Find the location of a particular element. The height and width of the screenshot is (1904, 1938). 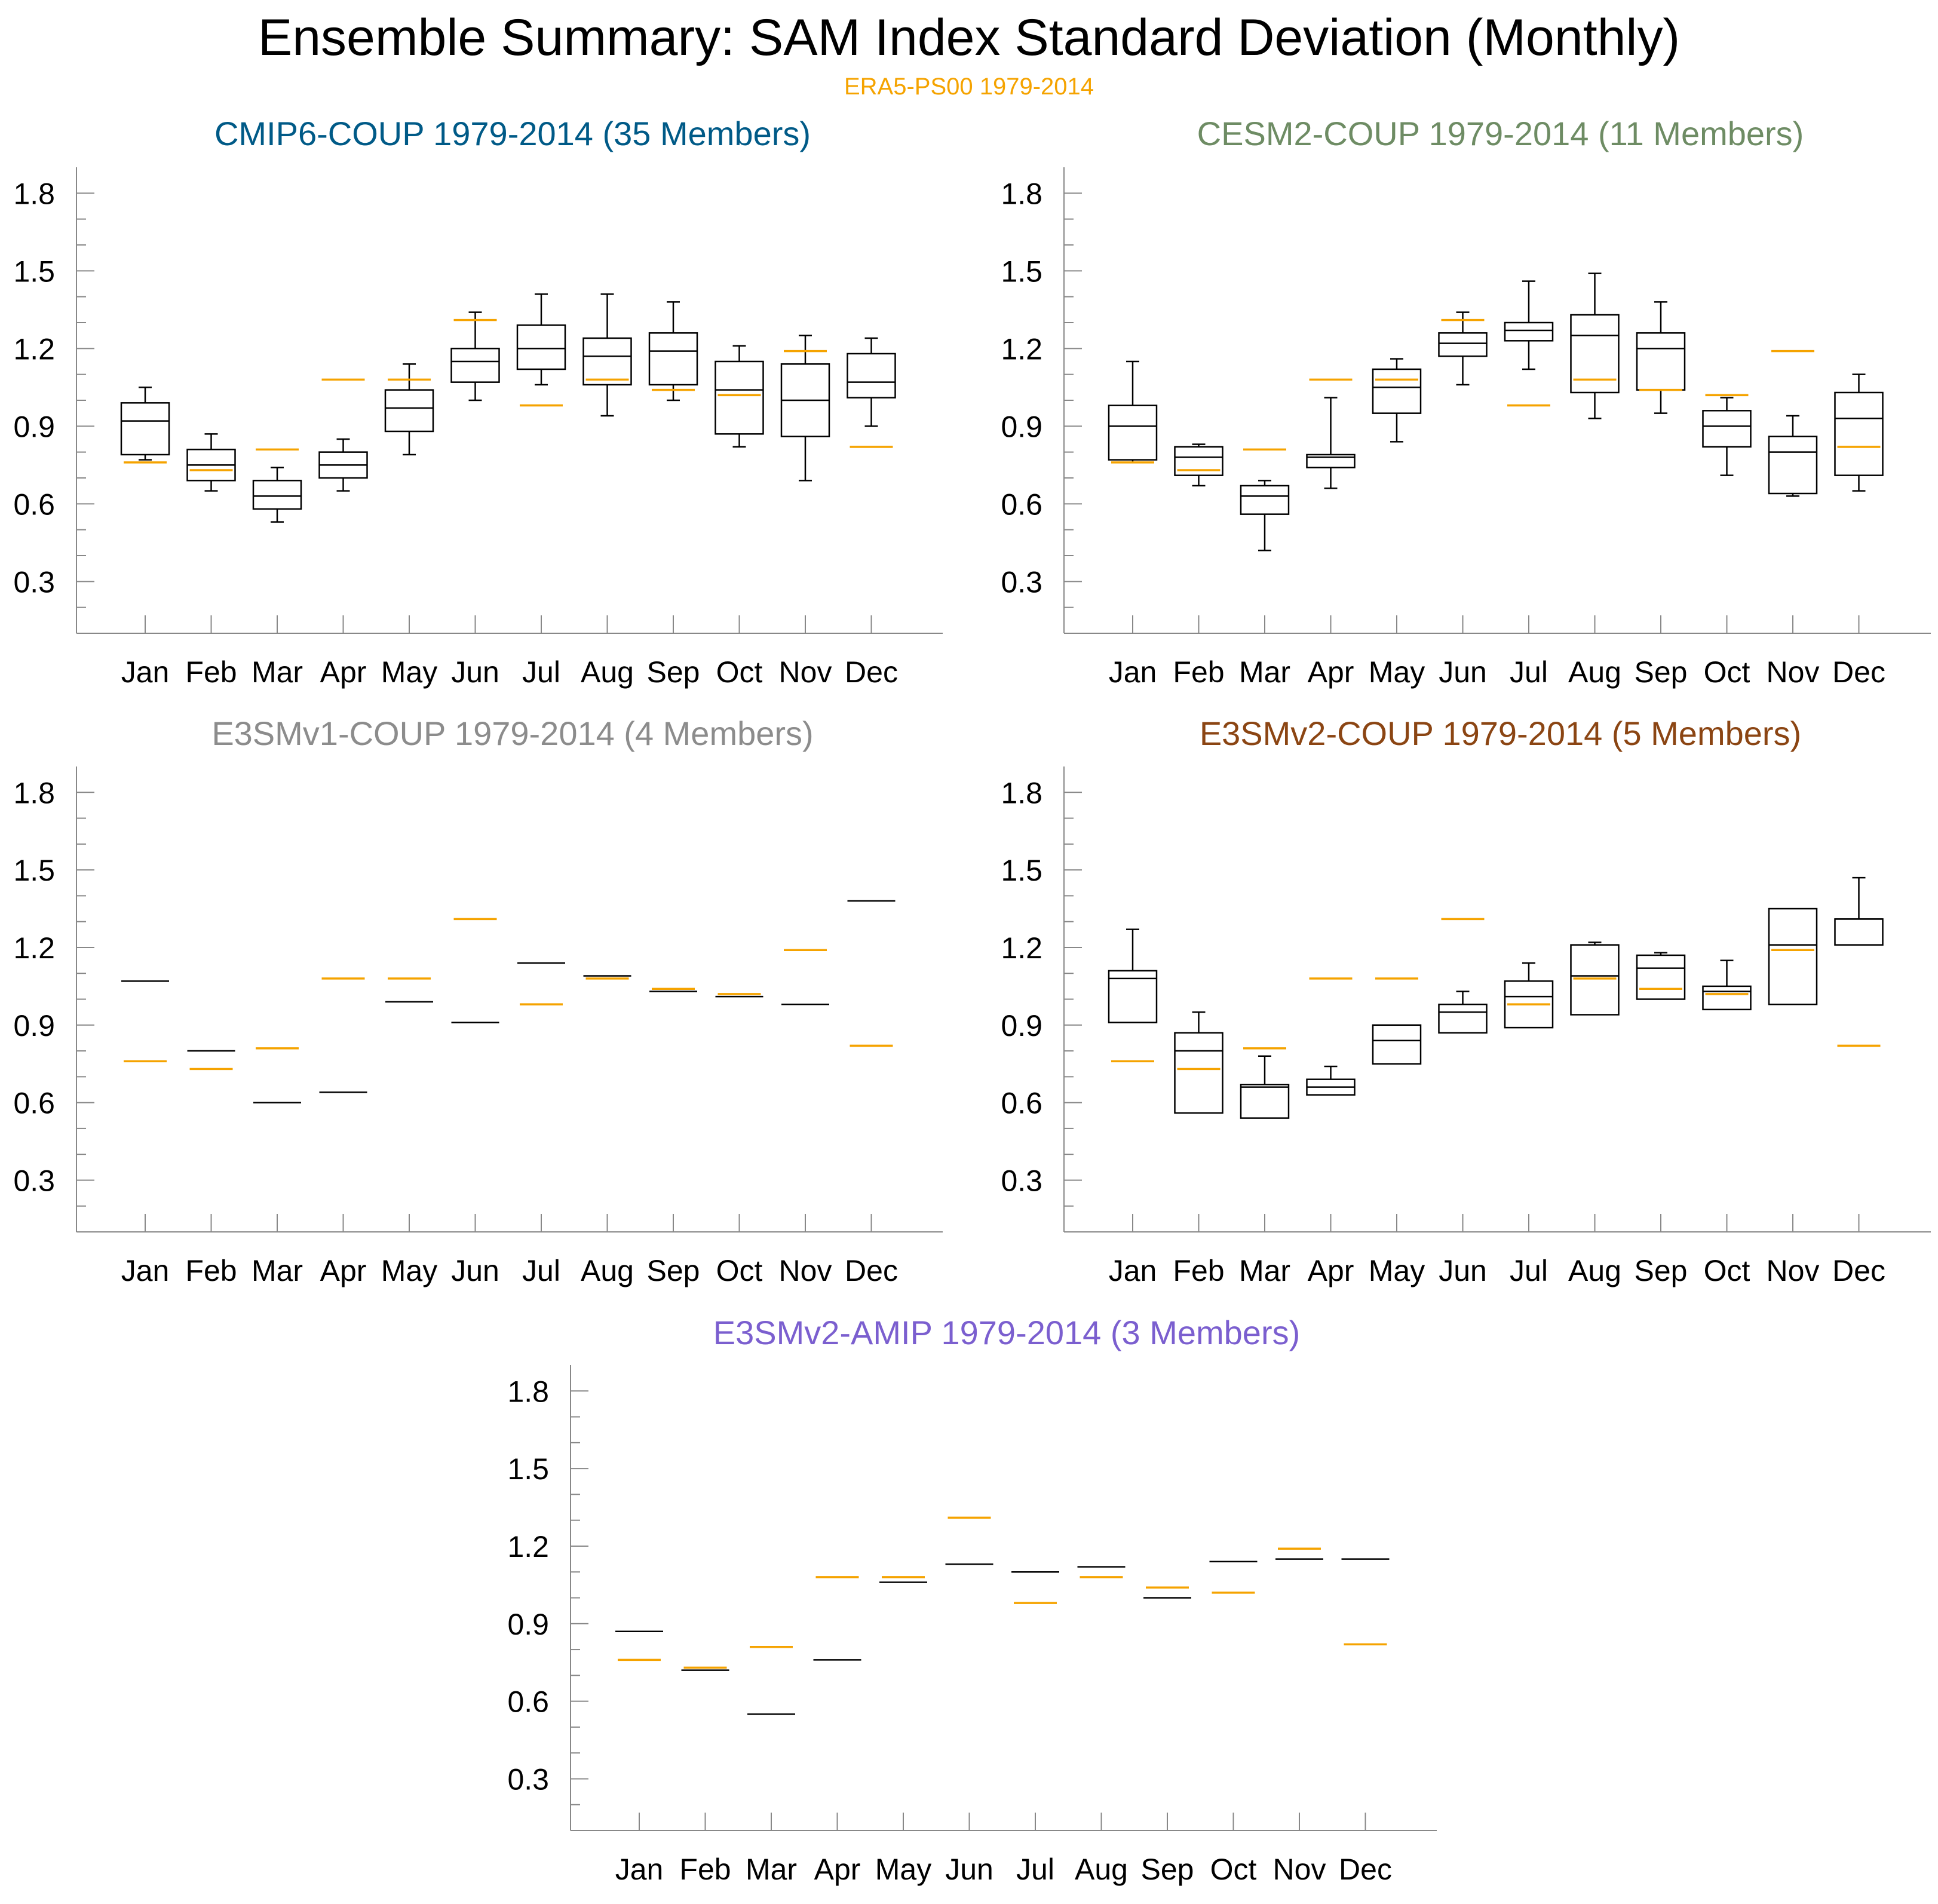

panel-title: E3SMv1-COUP 1979-2014 (4 Members) is located at coordinates (512, 733).